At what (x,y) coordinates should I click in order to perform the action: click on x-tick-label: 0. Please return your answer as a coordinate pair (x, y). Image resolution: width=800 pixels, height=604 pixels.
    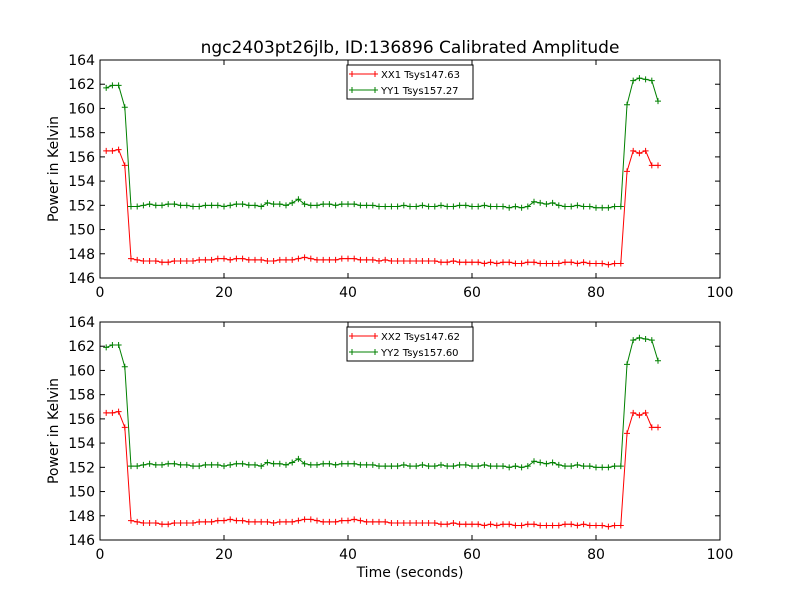
    Looking at the image, I should click on (100, 555).